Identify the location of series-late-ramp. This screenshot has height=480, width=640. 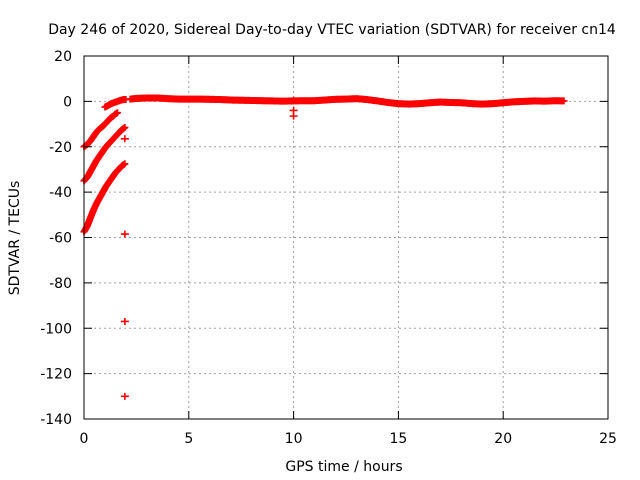
(115, 103).